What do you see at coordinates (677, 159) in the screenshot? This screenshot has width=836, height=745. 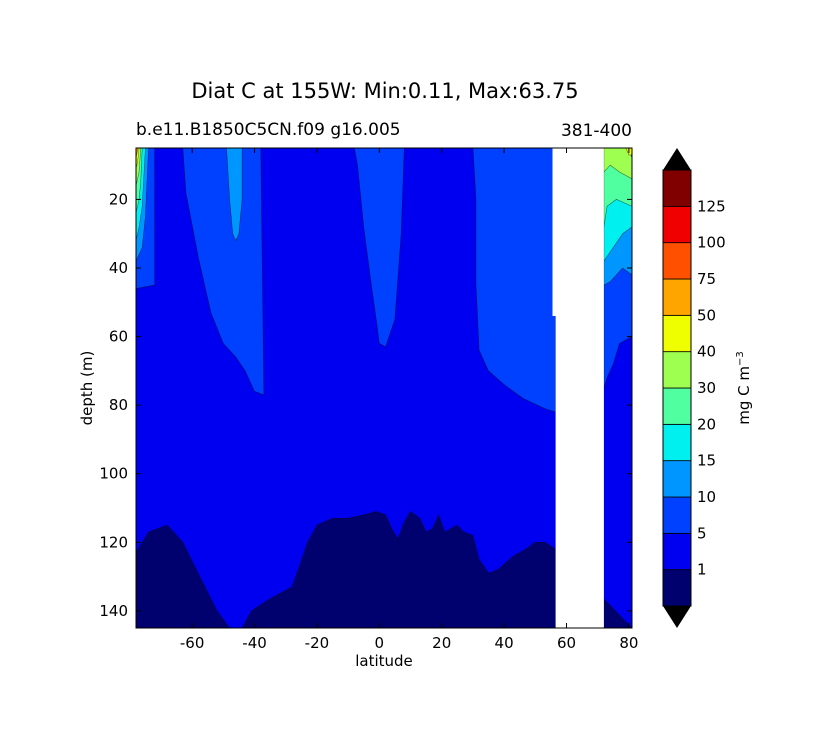 I see `colorbar-extend-max` at bounding box center [677, 159].